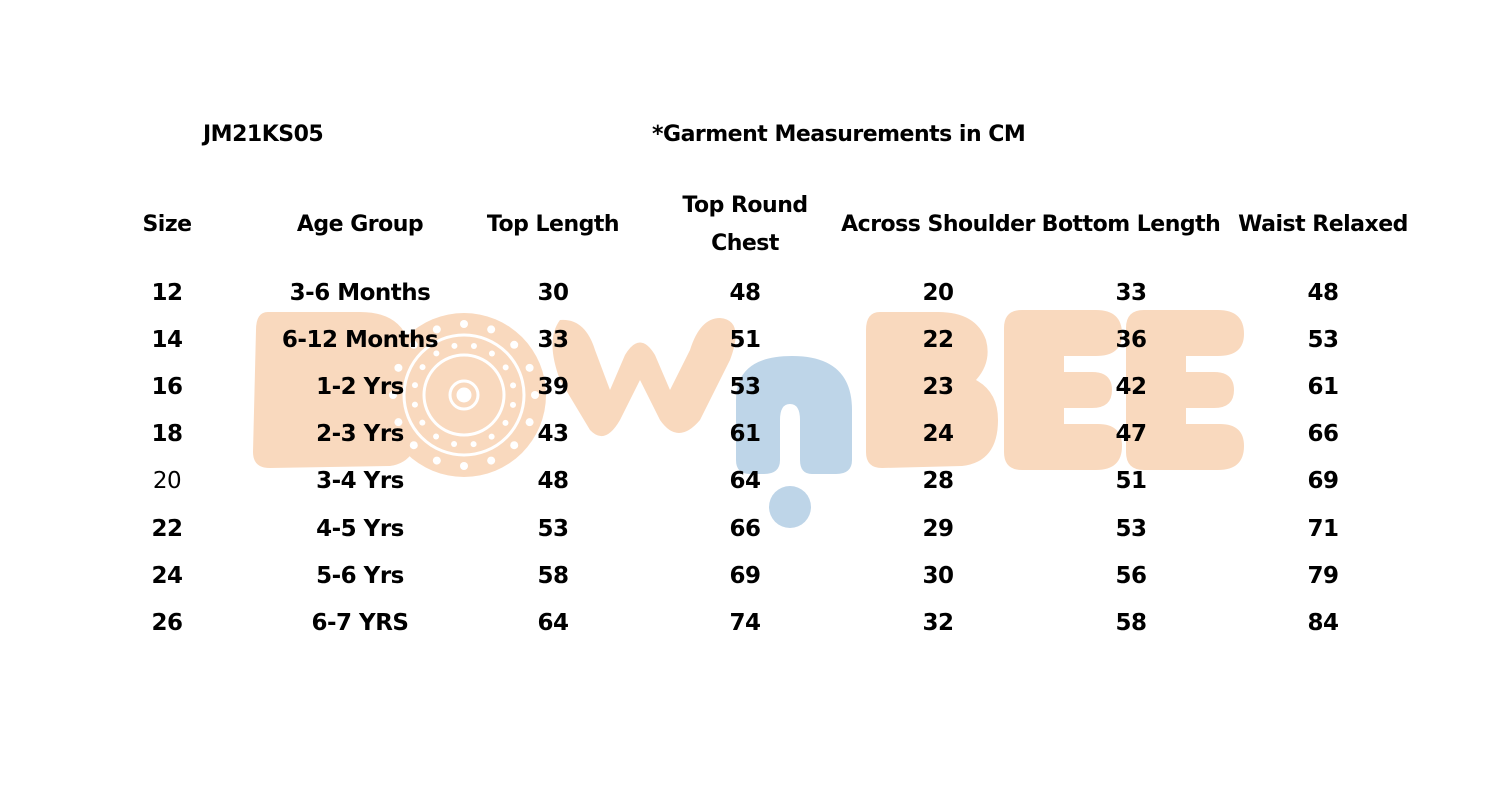 This screenshot has width=1500, height=800. I want to click on cell-across-shoulder: 20, so click(938, 293).